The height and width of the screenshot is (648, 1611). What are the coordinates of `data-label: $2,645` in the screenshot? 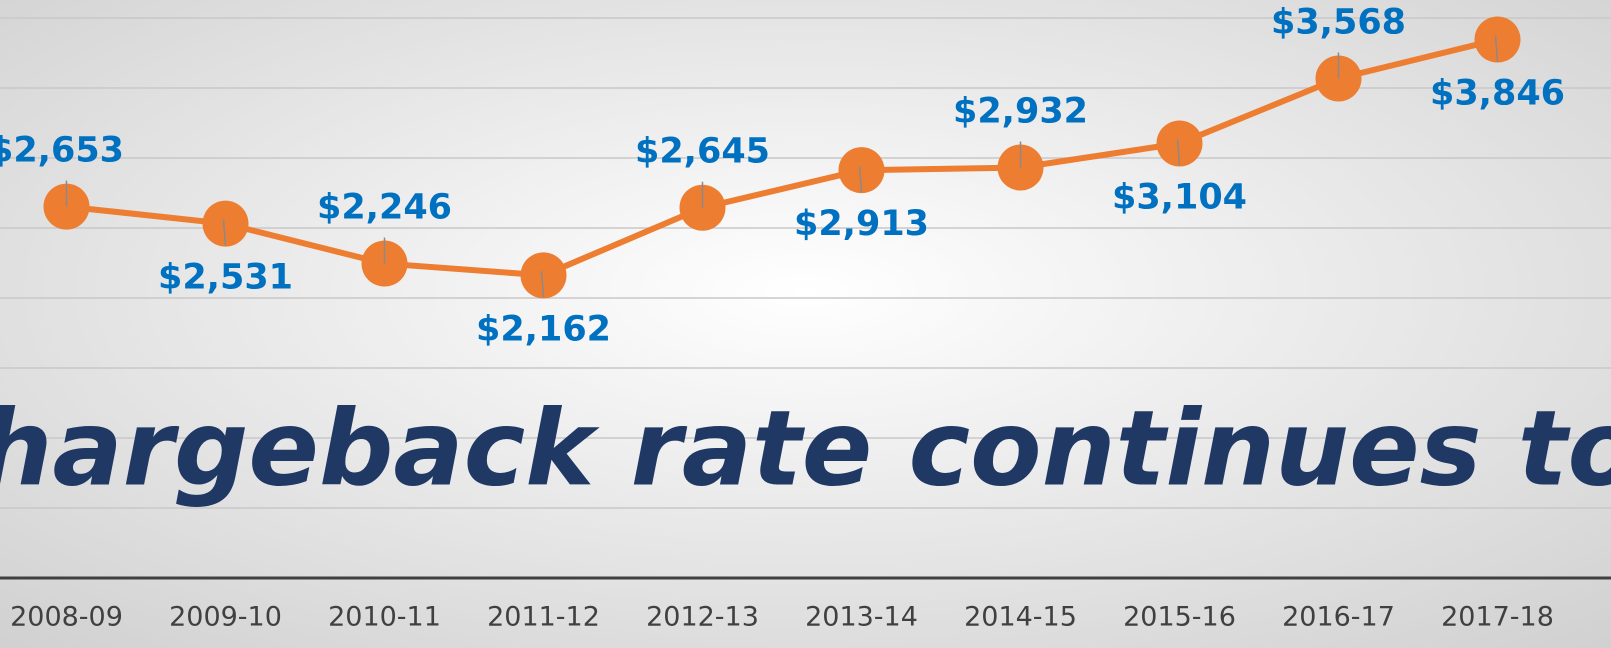 It's located at (702, 152).